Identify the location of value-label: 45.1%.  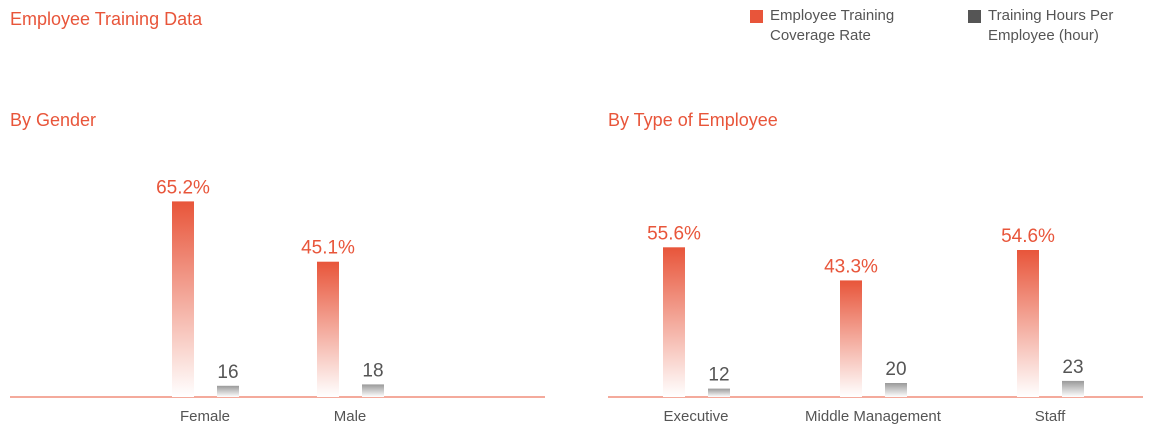
(328, 248).